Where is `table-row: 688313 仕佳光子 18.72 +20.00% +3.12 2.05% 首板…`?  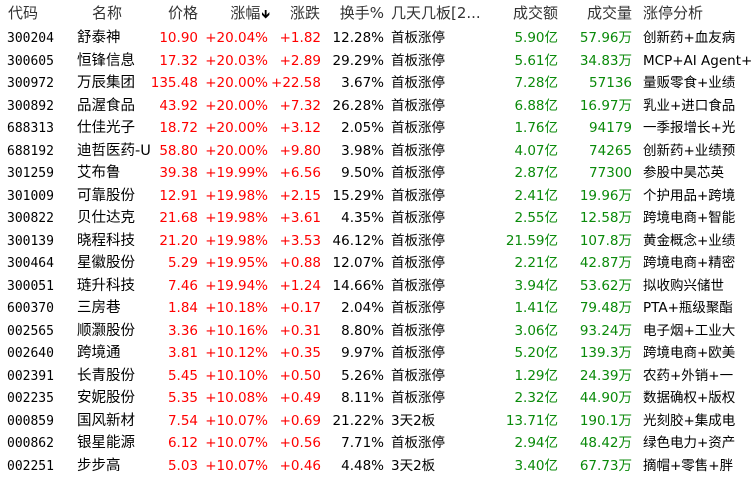 table-row: 688313 仕佳光子 18.72 +20.00% +3.12 2.05% 首板… is located at coordinates (375, 128).